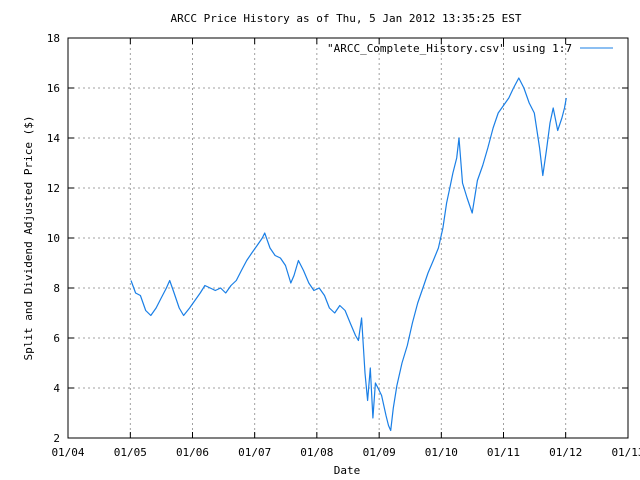 Image resolution: width=640 pixels, height=480 pixels. What do you see at coordinates (53, 38) in the screenshot?
I see `y-tick-label: 18` at bounding box center [53, 38].